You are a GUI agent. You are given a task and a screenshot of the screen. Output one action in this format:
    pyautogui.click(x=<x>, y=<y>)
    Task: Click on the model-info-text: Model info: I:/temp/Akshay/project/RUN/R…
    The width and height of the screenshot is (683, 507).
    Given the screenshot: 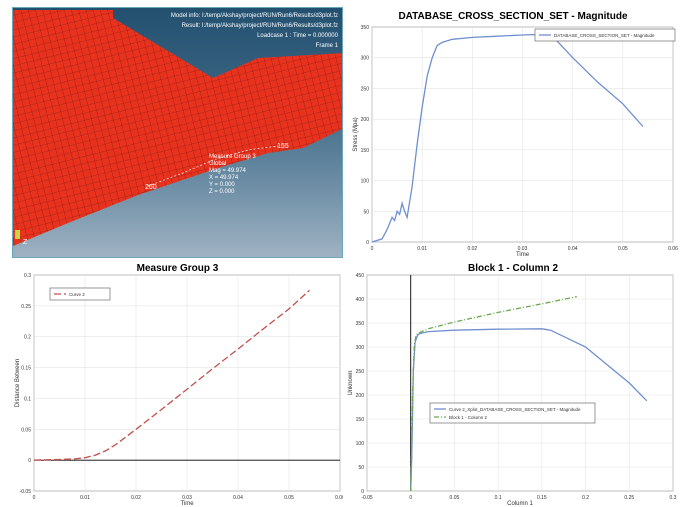 What is the action you would take?
    pyautogui.click(x=254, y=16)
    